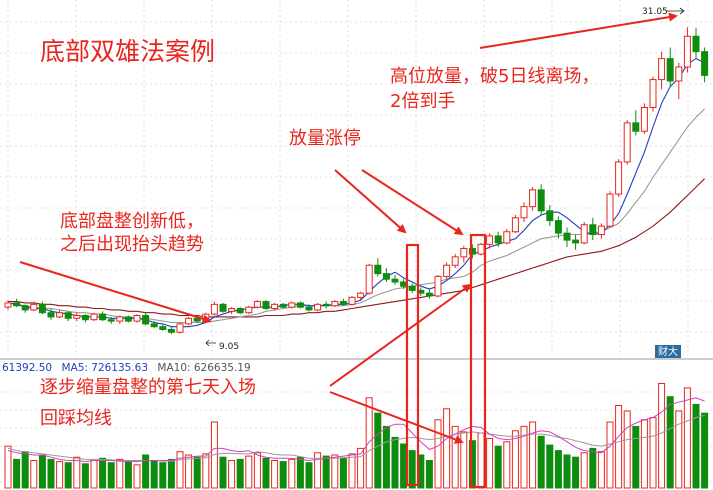  I want to click on watermark-badge, so click(668, 351).